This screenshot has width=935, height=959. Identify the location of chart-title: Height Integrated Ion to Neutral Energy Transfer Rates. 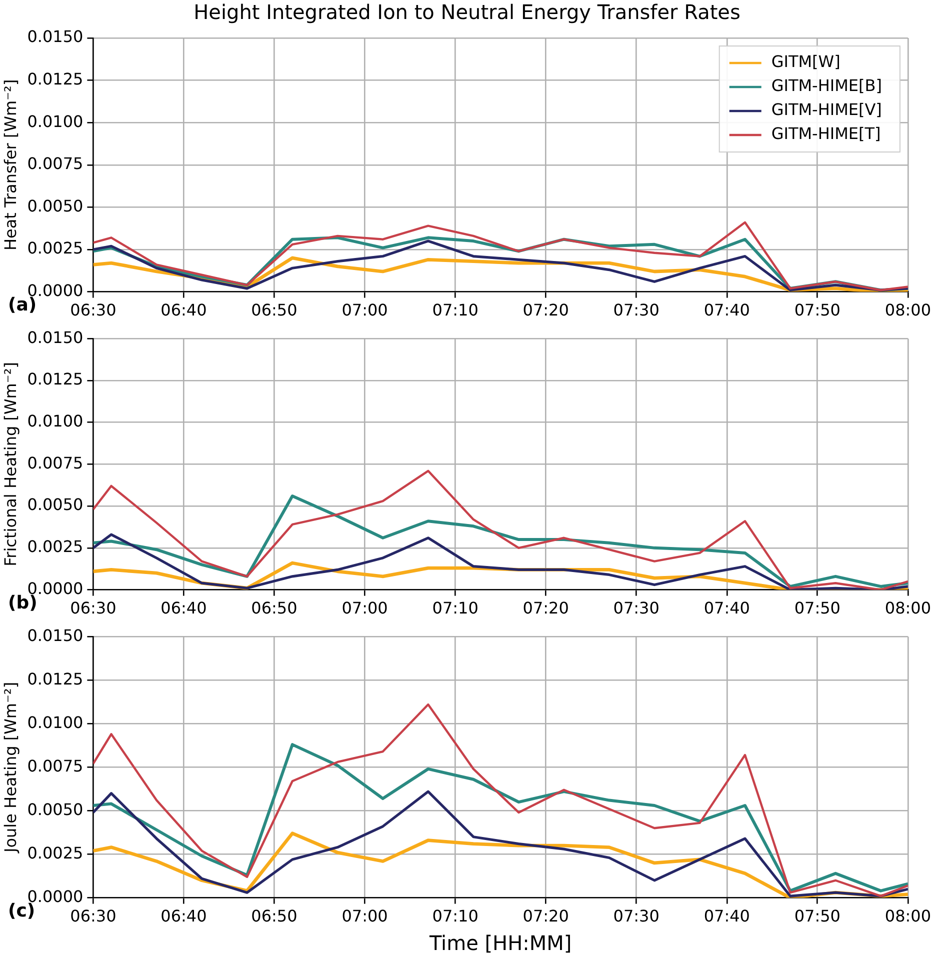
(467, 12).